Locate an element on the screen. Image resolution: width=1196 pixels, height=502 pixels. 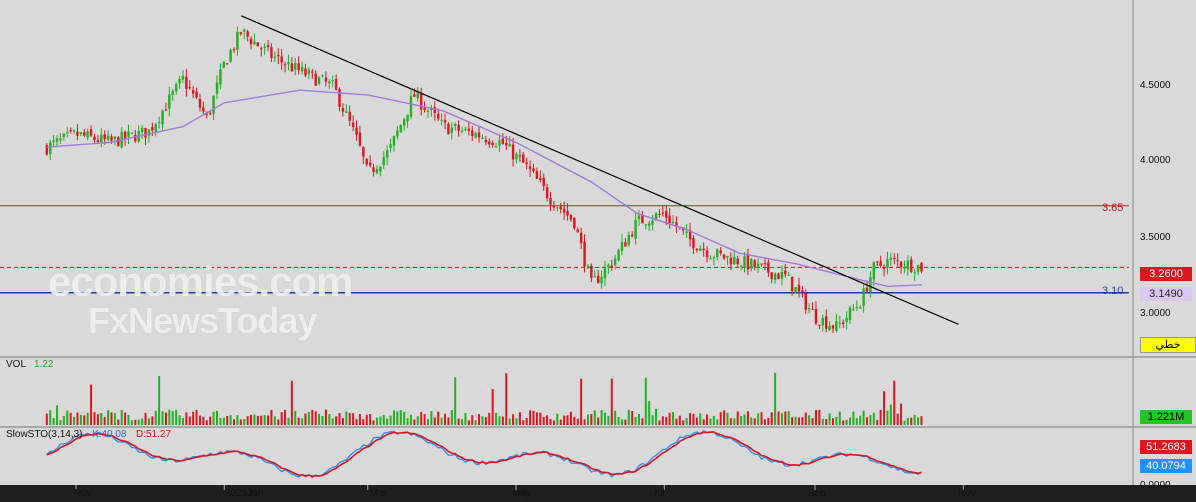
chart-type-badge: خطي is located at coordinates (1168, 345).